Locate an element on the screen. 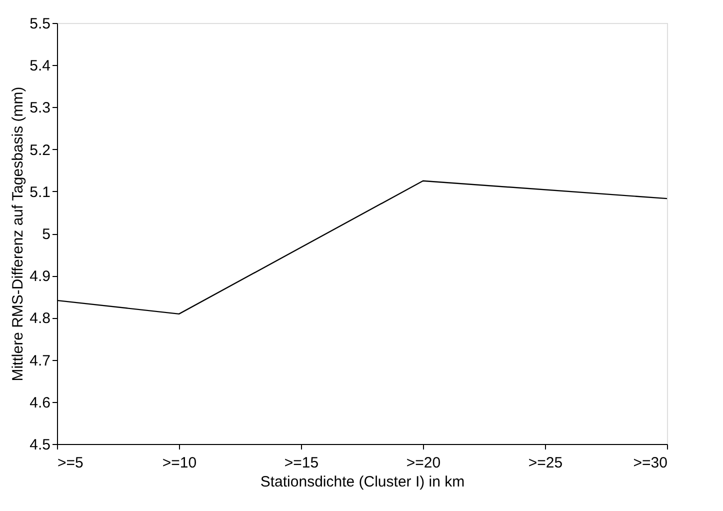 This screenshot has width=723, height=511. x-tick-label: >=20 is located at coordinates (423, 463).